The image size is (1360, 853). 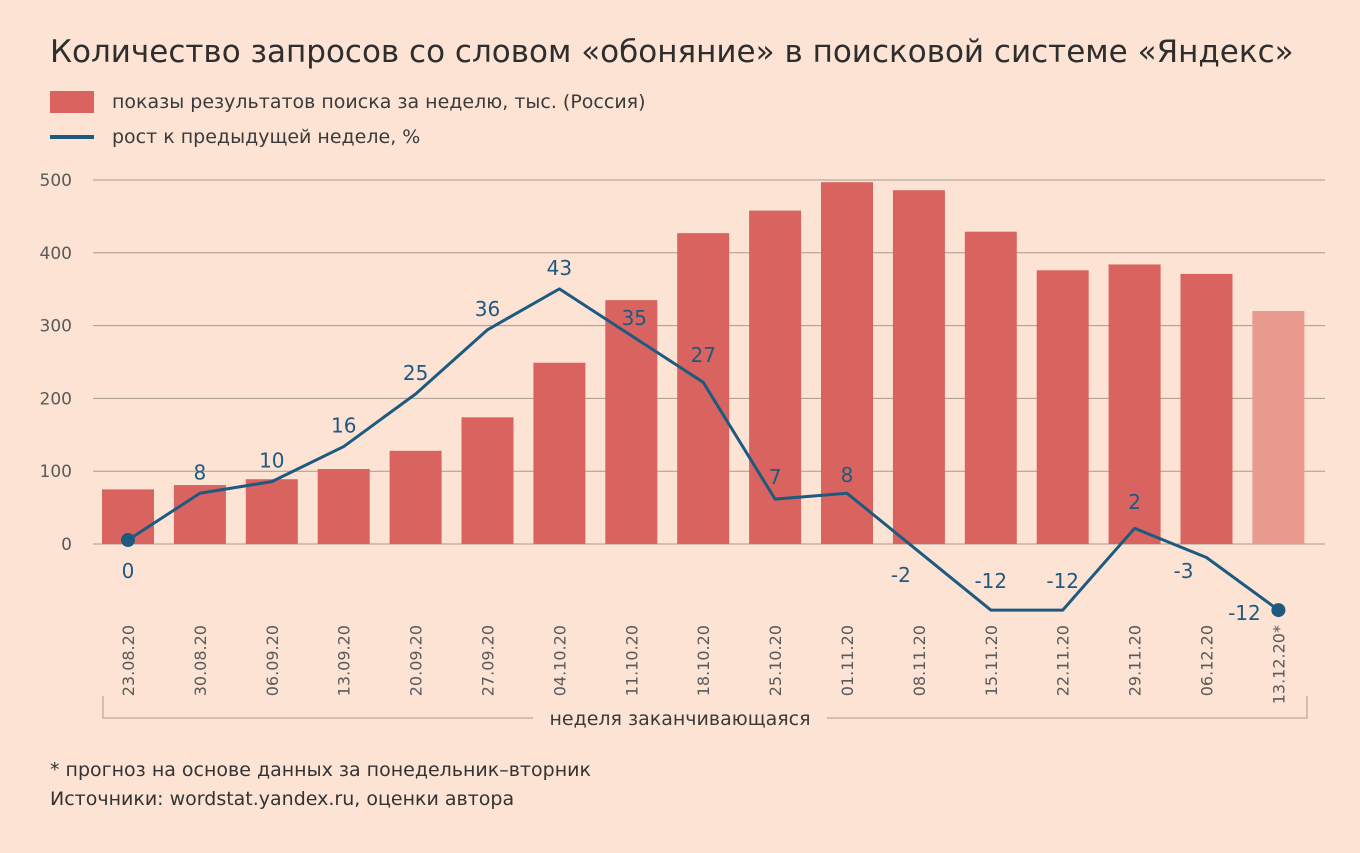 I want to click on x-tick-label: 13.12.20*, so click(x=1278, y=664).